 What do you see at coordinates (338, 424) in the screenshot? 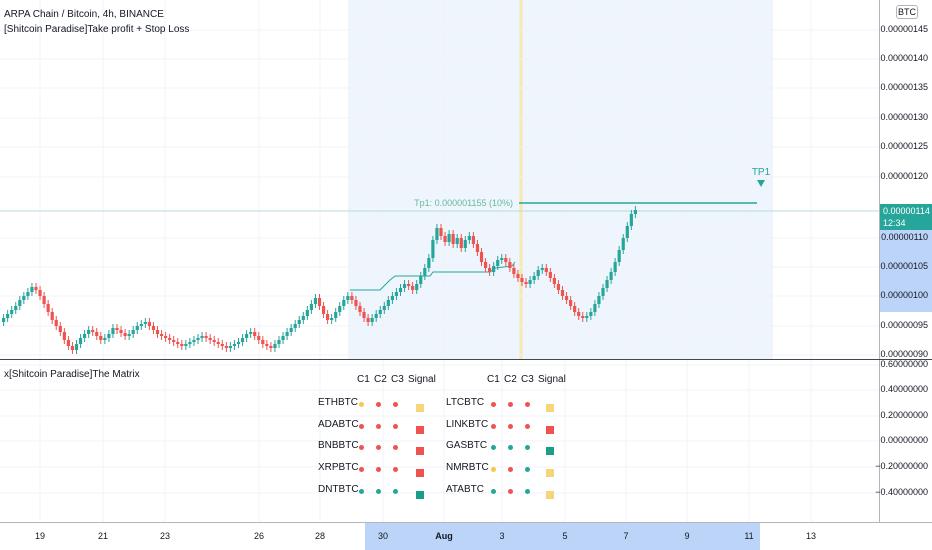
I see `matrix-pair-label: ADABTC` at bounding box center [338, 424].